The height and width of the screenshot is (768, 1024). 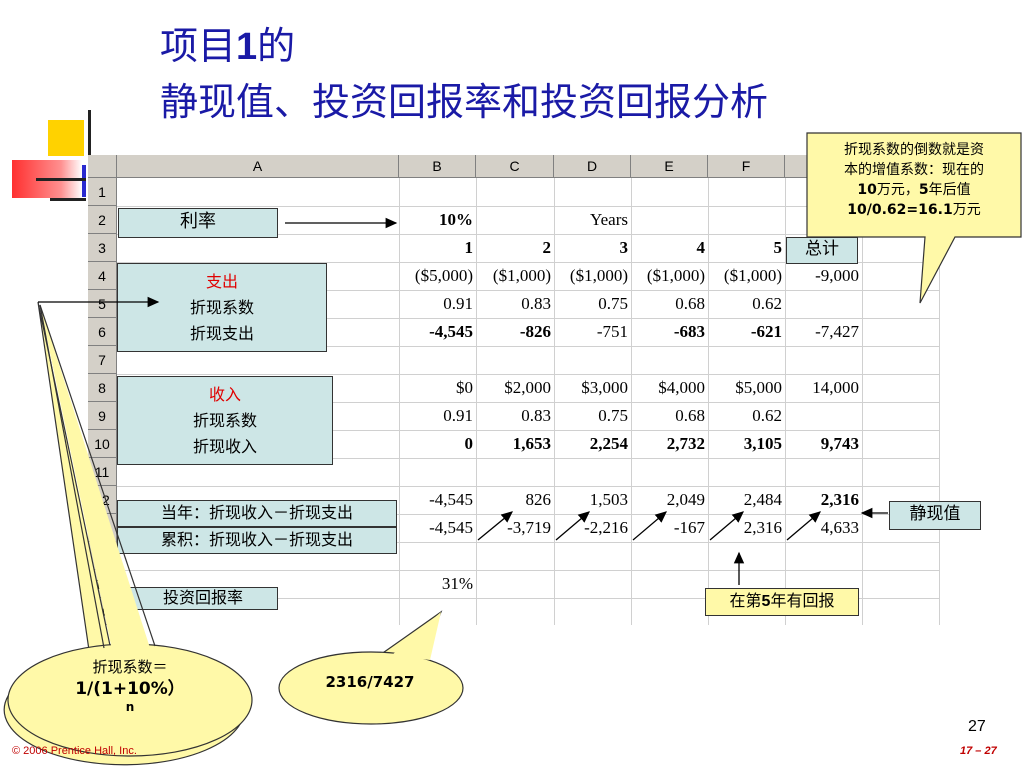 I want to click on label-npv: 静现值, so click(x=935, y=515).